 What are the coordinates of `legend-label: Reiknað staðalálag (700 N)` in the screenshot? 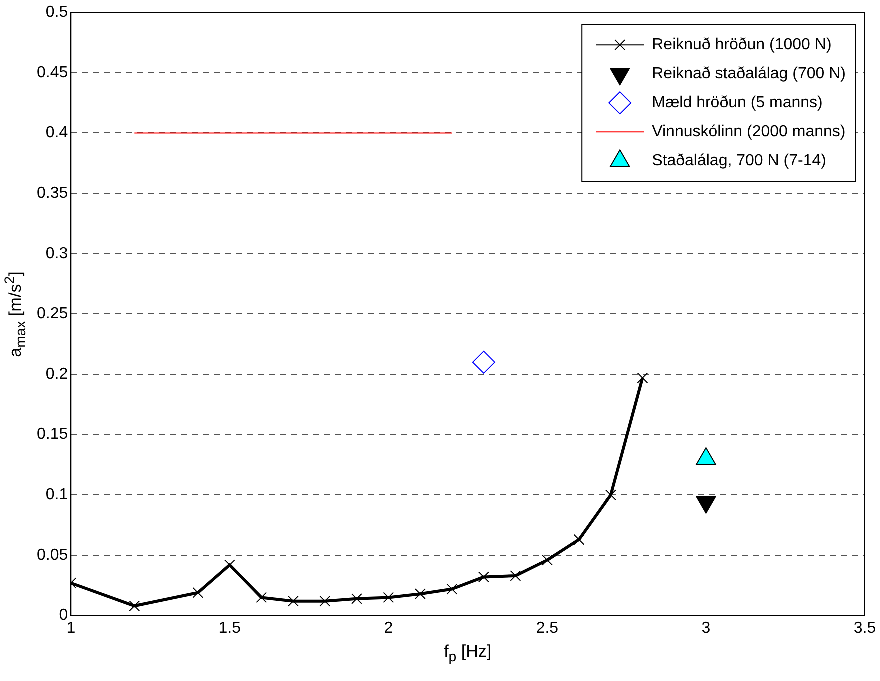 It's located at (749, 74).